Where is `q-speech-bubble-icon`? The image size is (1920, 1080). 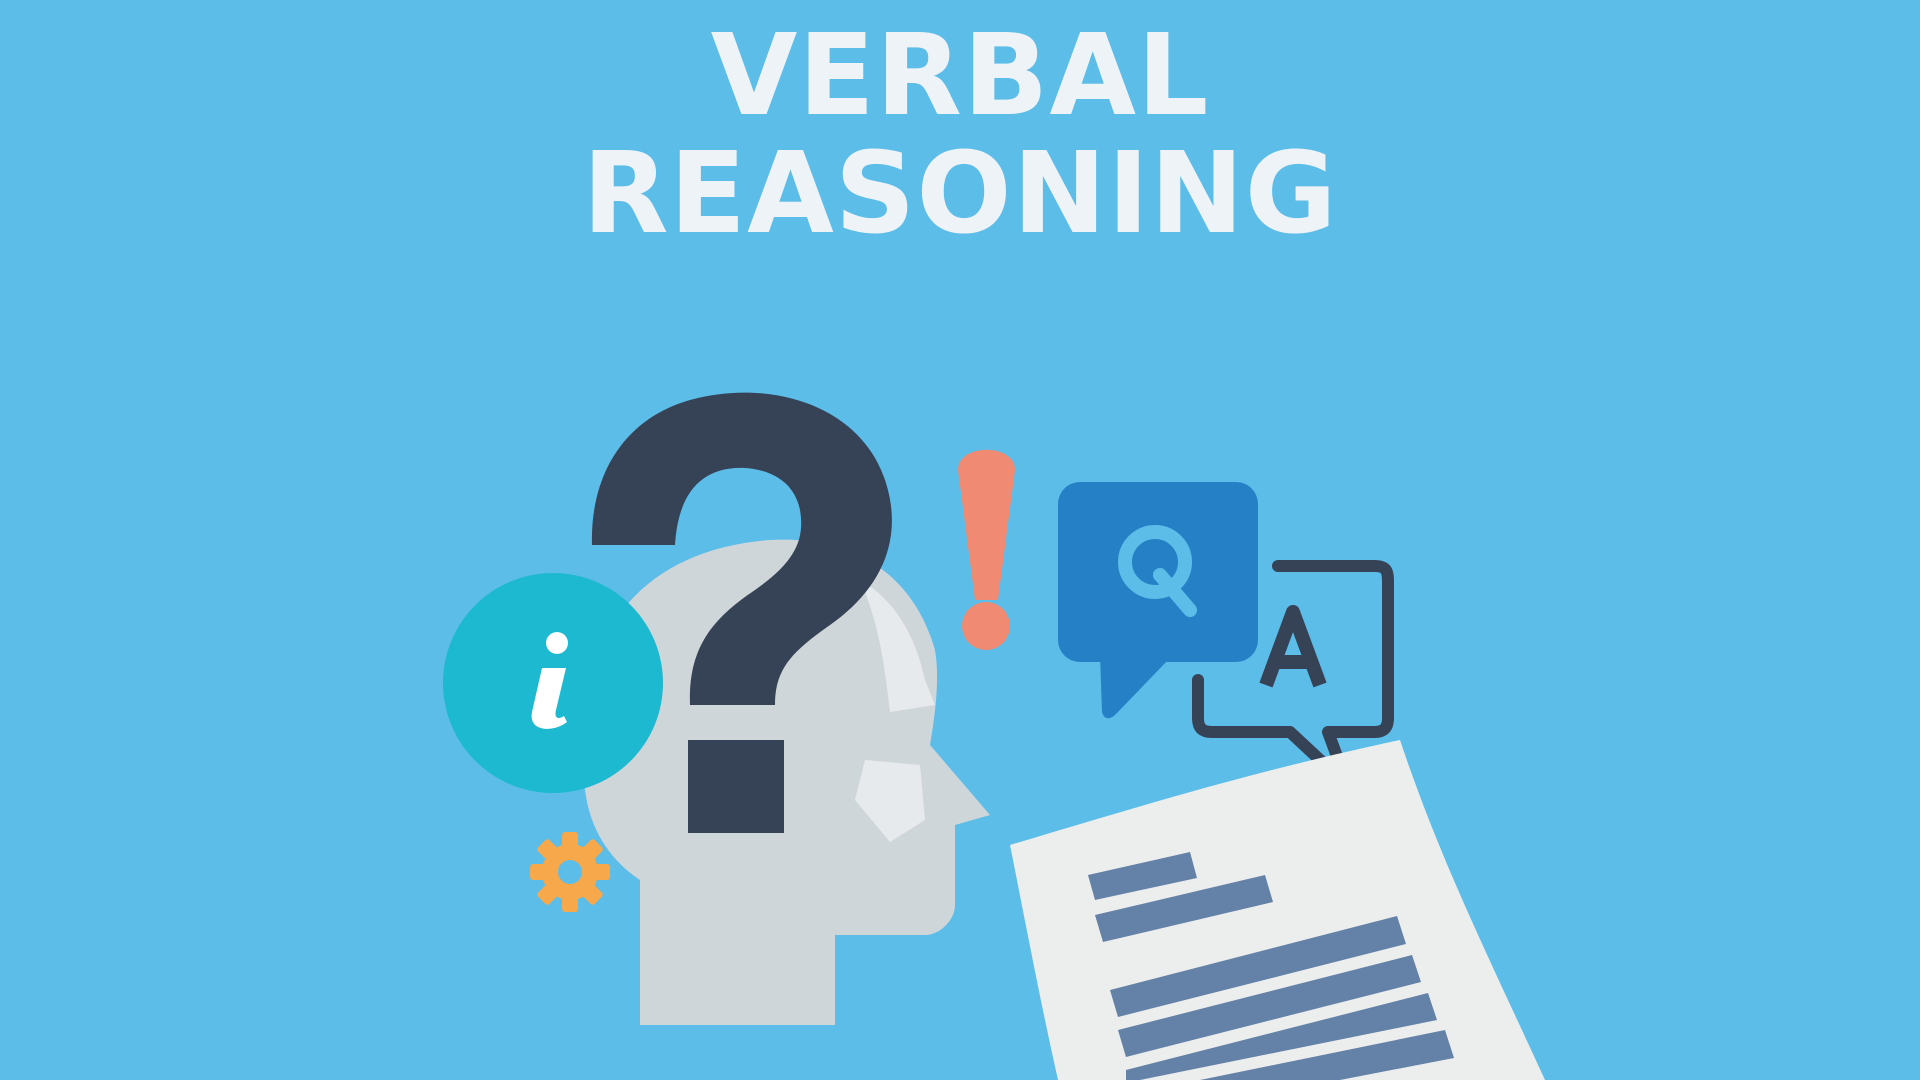
q-speech-bubble-icon is located at coordinates (1158, 600).